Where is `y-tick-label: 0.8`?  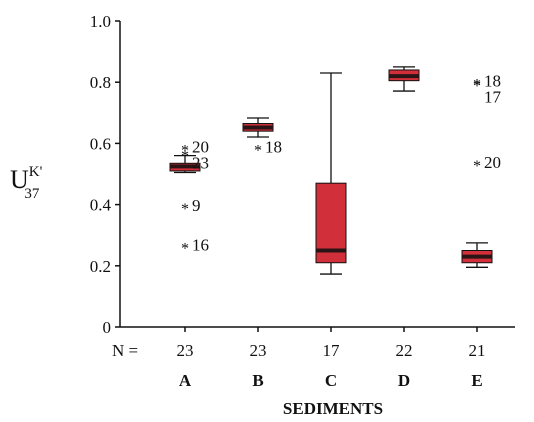
y-tick-label: 0.8 is located at coordinates (100, 82).